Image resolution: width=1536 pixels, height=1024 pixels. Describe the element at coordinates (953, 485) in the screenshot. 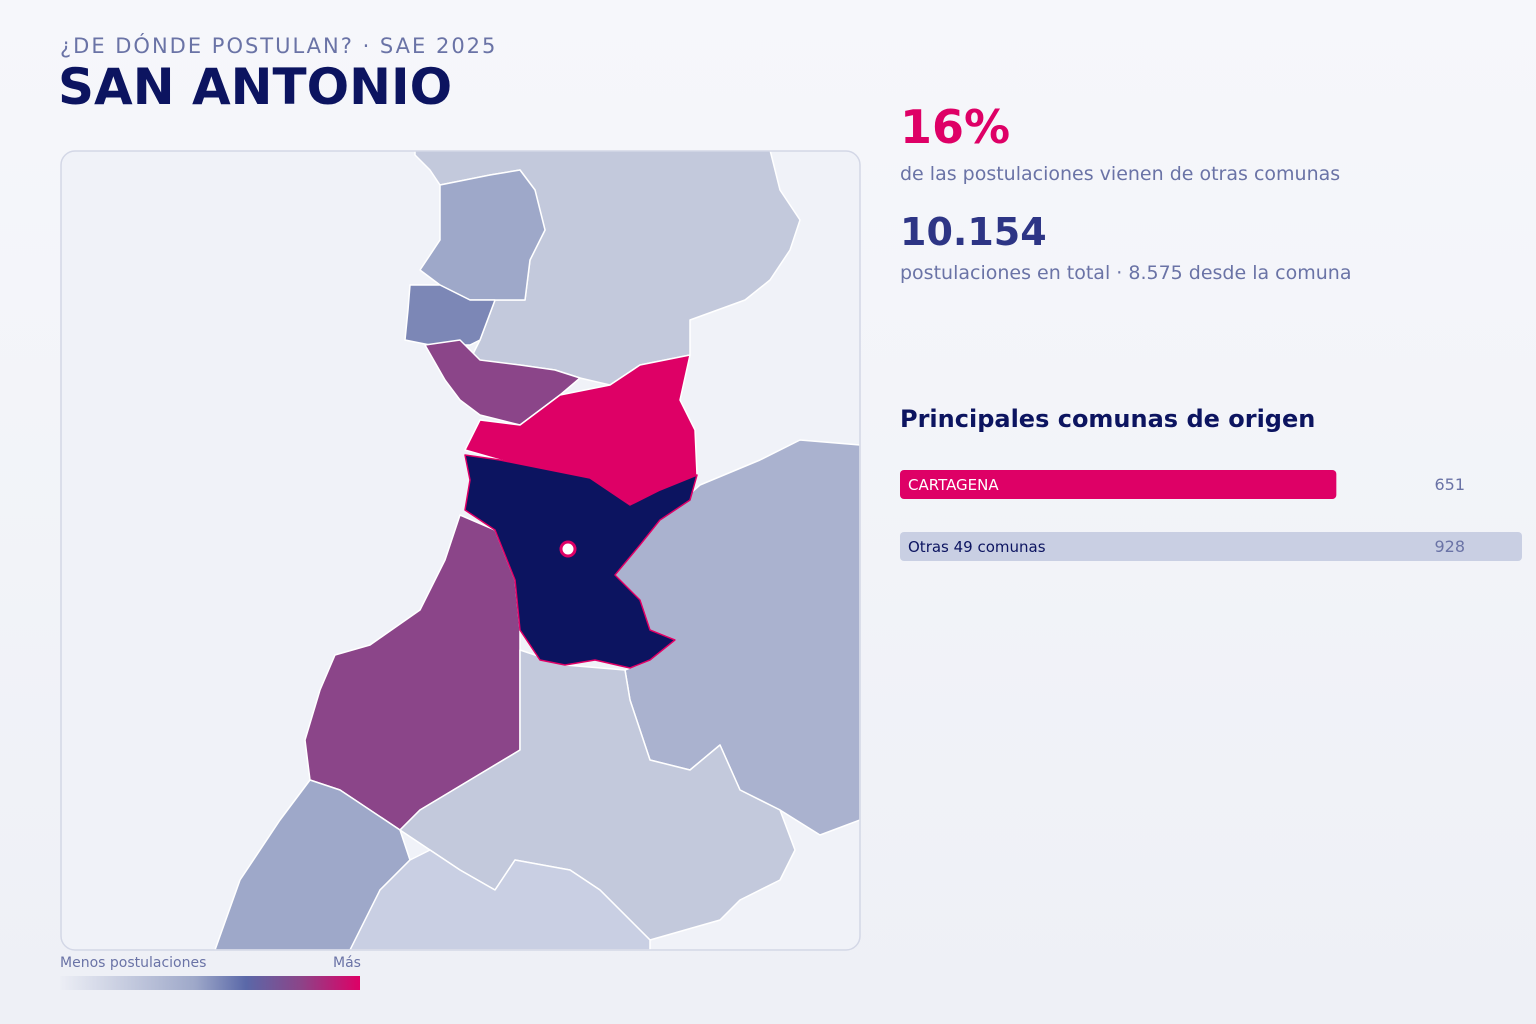

I see `bar-label: CARTAGENA` at that location.